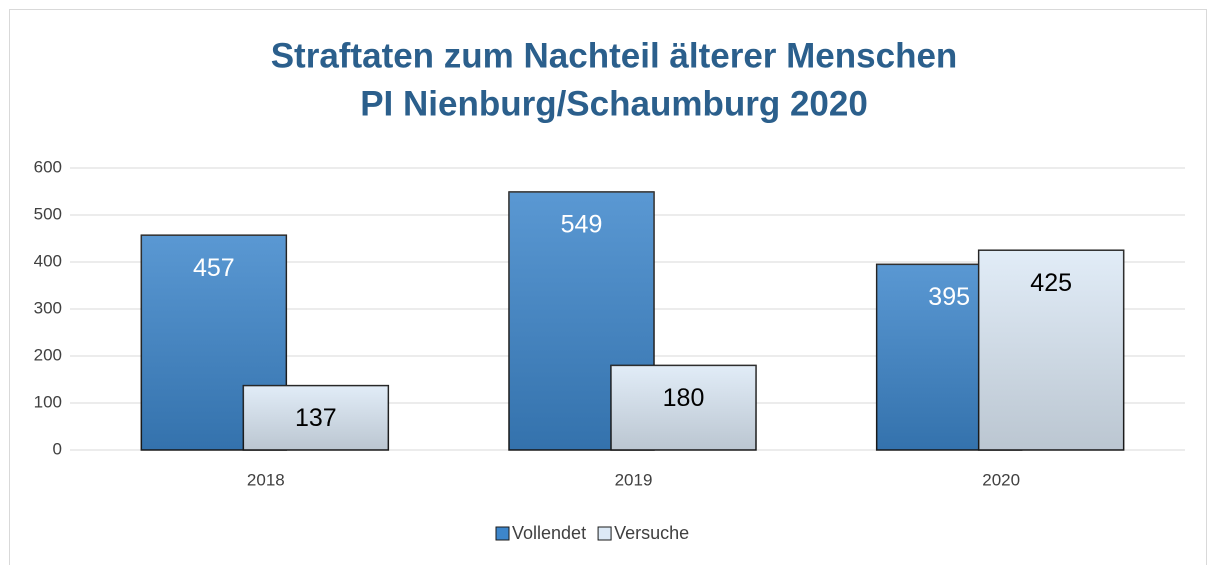 The width and height of the screenshot is (1208, 565). I want to click on x-tick-label: 2018, so click(266, 479).